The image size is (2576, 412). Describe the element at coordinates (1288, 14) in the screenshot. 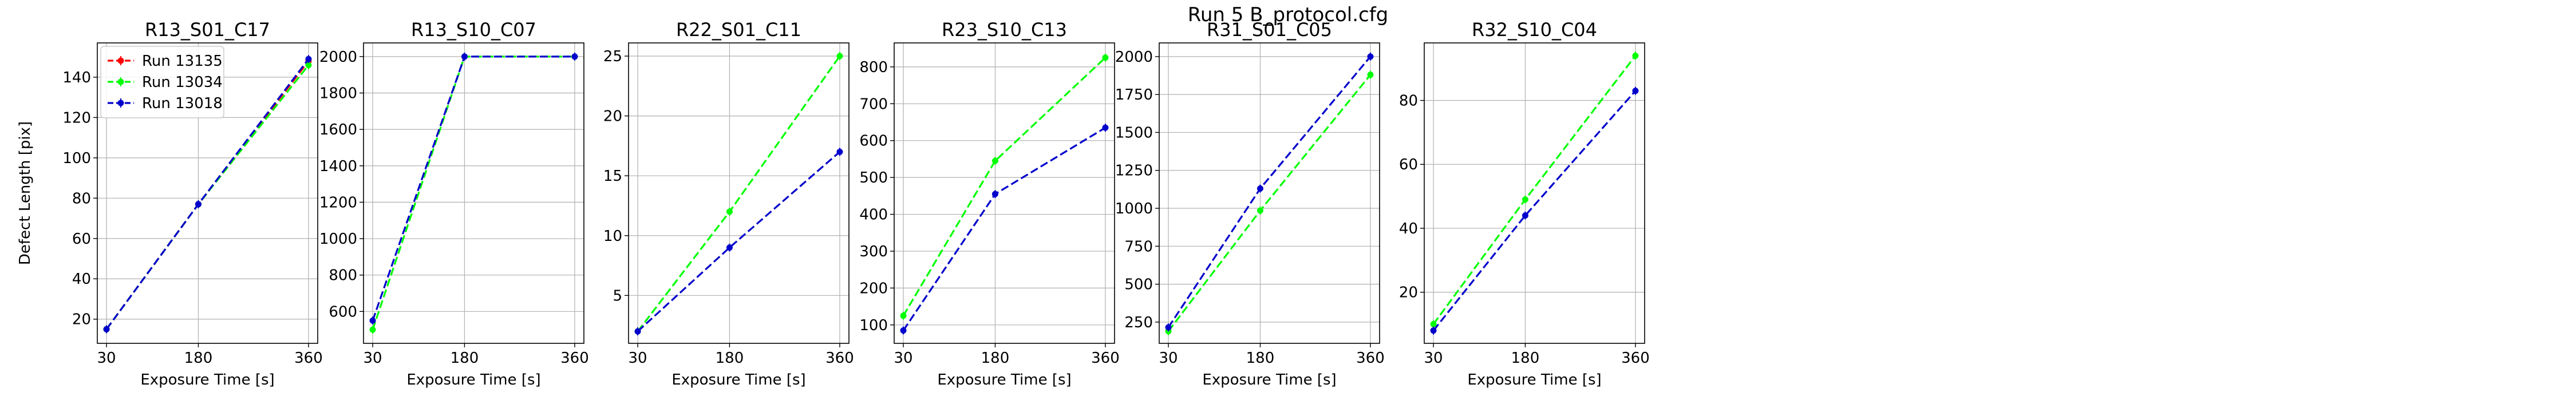

I see `figure-title: Run 5 B_protocol.cfg` at that location.